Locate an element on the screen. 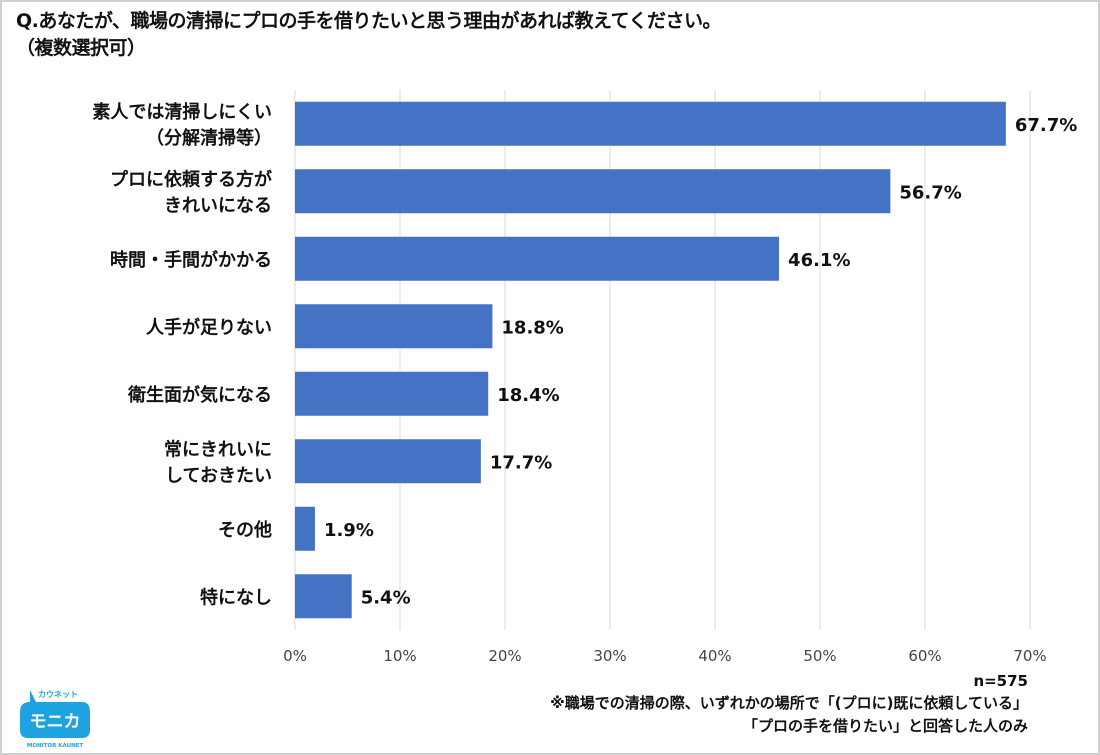 The height and width of the screenshot is (755, 1100). category-label: 人手が足りない is located at coordinates (209, 327).